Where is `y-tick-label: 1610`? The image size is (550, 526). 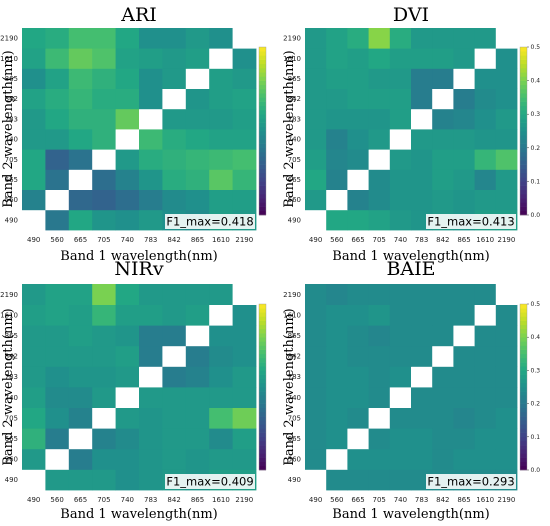 y-tick-label: 1610 is located at coordinates (9, 59).